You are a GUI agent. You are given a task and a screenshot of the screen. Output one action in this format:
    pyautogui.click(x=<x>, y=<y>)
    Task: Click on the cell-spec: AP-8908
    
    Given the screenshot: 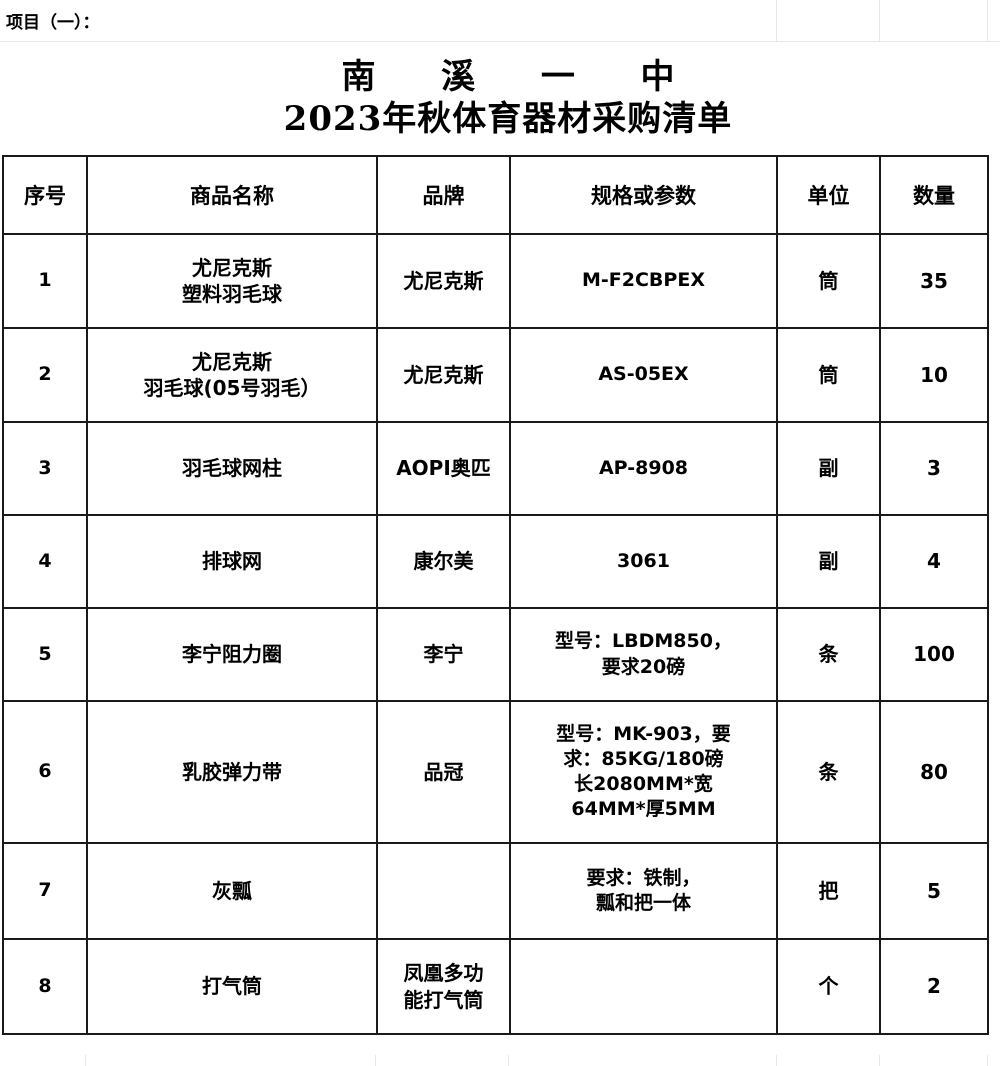 What is the action you would take?
    pyautogui.click(x=643, y=468)
    